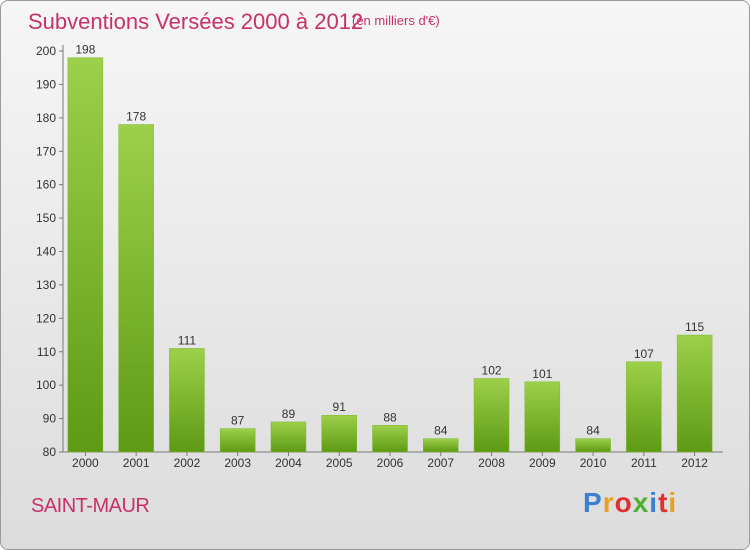  Describe the element at coordinates (46, 151) in the screenshot. I see `y-tick-label: 170` at that location.